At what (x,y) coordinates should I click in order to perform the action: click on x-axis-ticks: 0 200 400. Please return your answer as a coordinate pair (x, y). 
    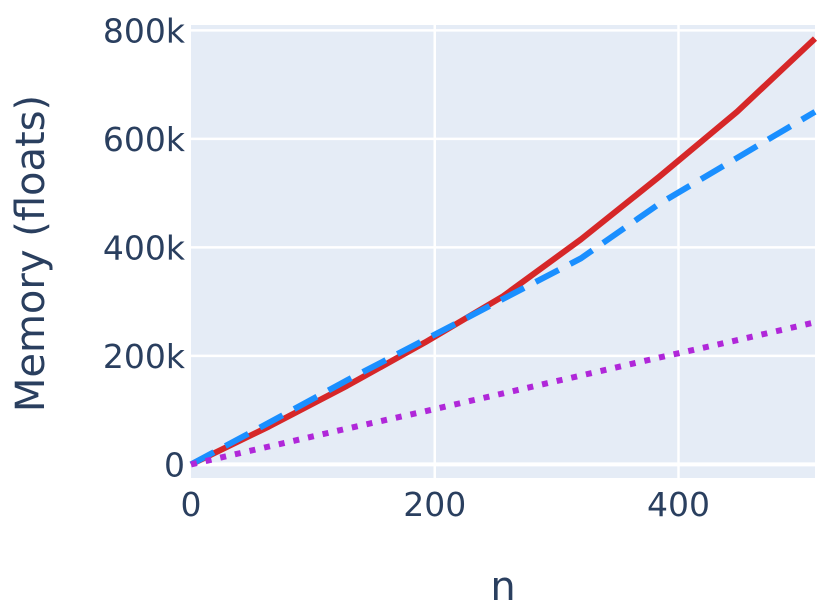
    Looking at the image, I should click on (446, 504).